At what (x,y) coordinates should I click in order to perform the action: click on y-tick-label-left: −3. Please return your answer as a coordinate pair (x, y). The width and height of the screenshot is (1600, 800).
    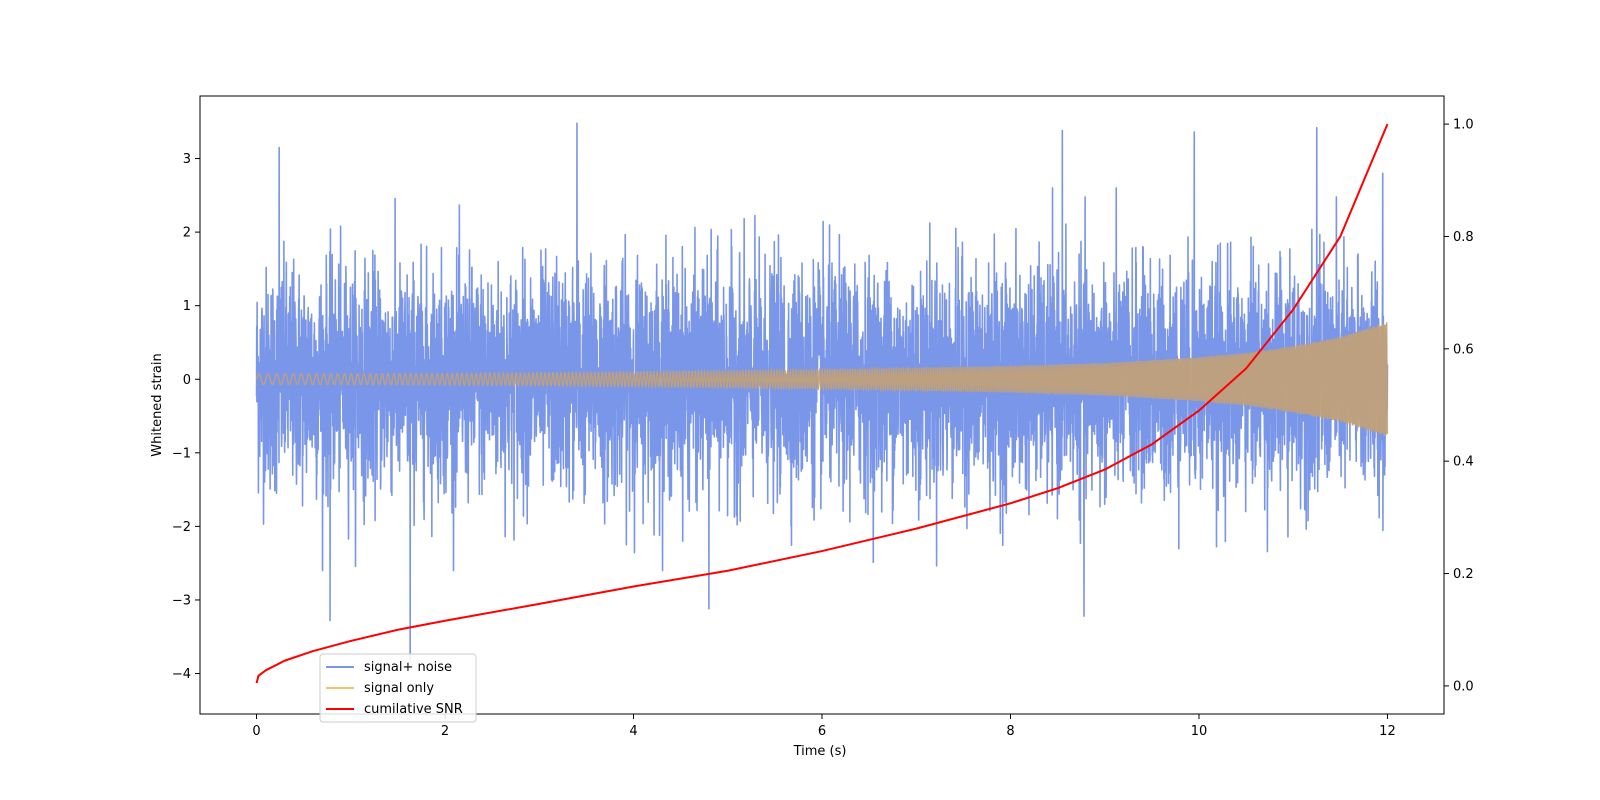
    Looking at the image, I should click on (181, 600).